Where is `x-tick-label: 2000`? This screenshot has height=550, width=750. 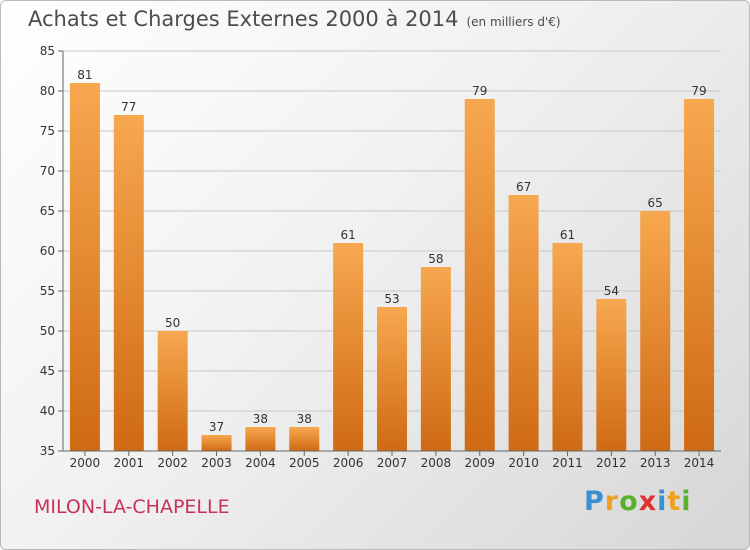 x-tick-label: 2000 is located at coordinates (85, 463).